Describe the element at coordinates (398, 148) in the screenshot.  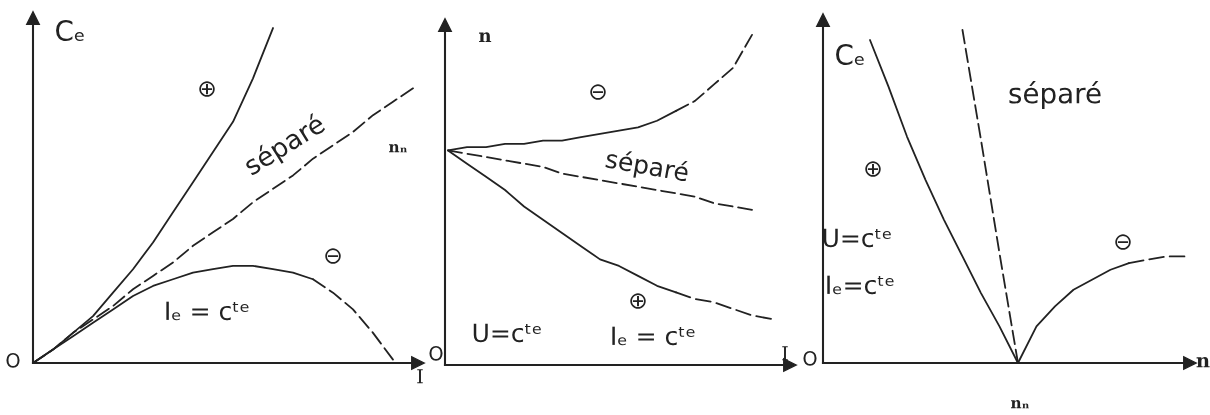
I see `annotation: nₙ` at that location.